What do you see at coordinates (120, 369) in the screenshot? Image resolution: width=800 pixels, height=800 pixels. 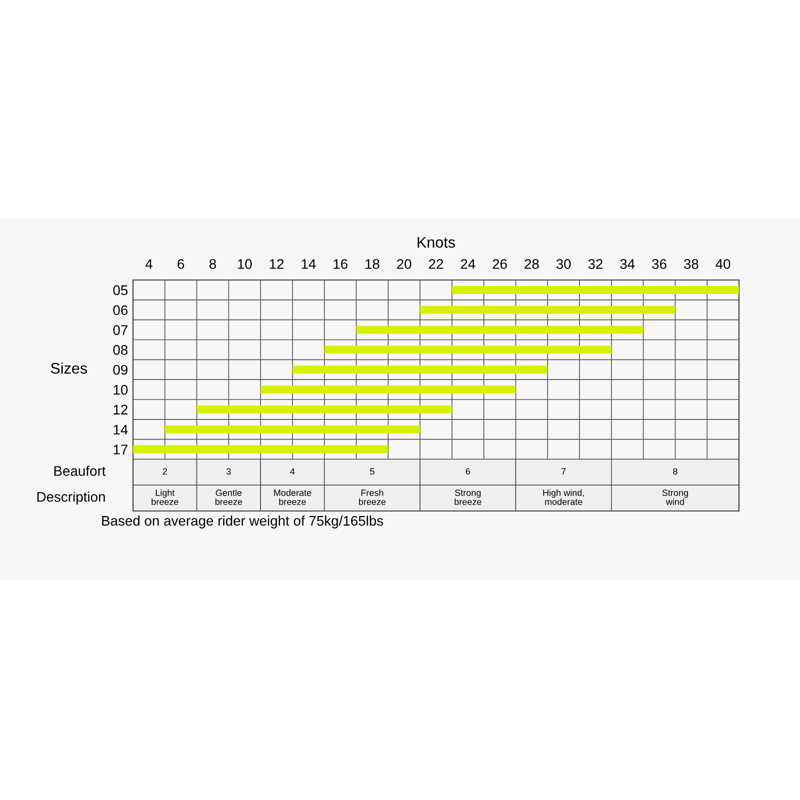 I see `y-tick-label: 09` at bounding box center [120, 369].